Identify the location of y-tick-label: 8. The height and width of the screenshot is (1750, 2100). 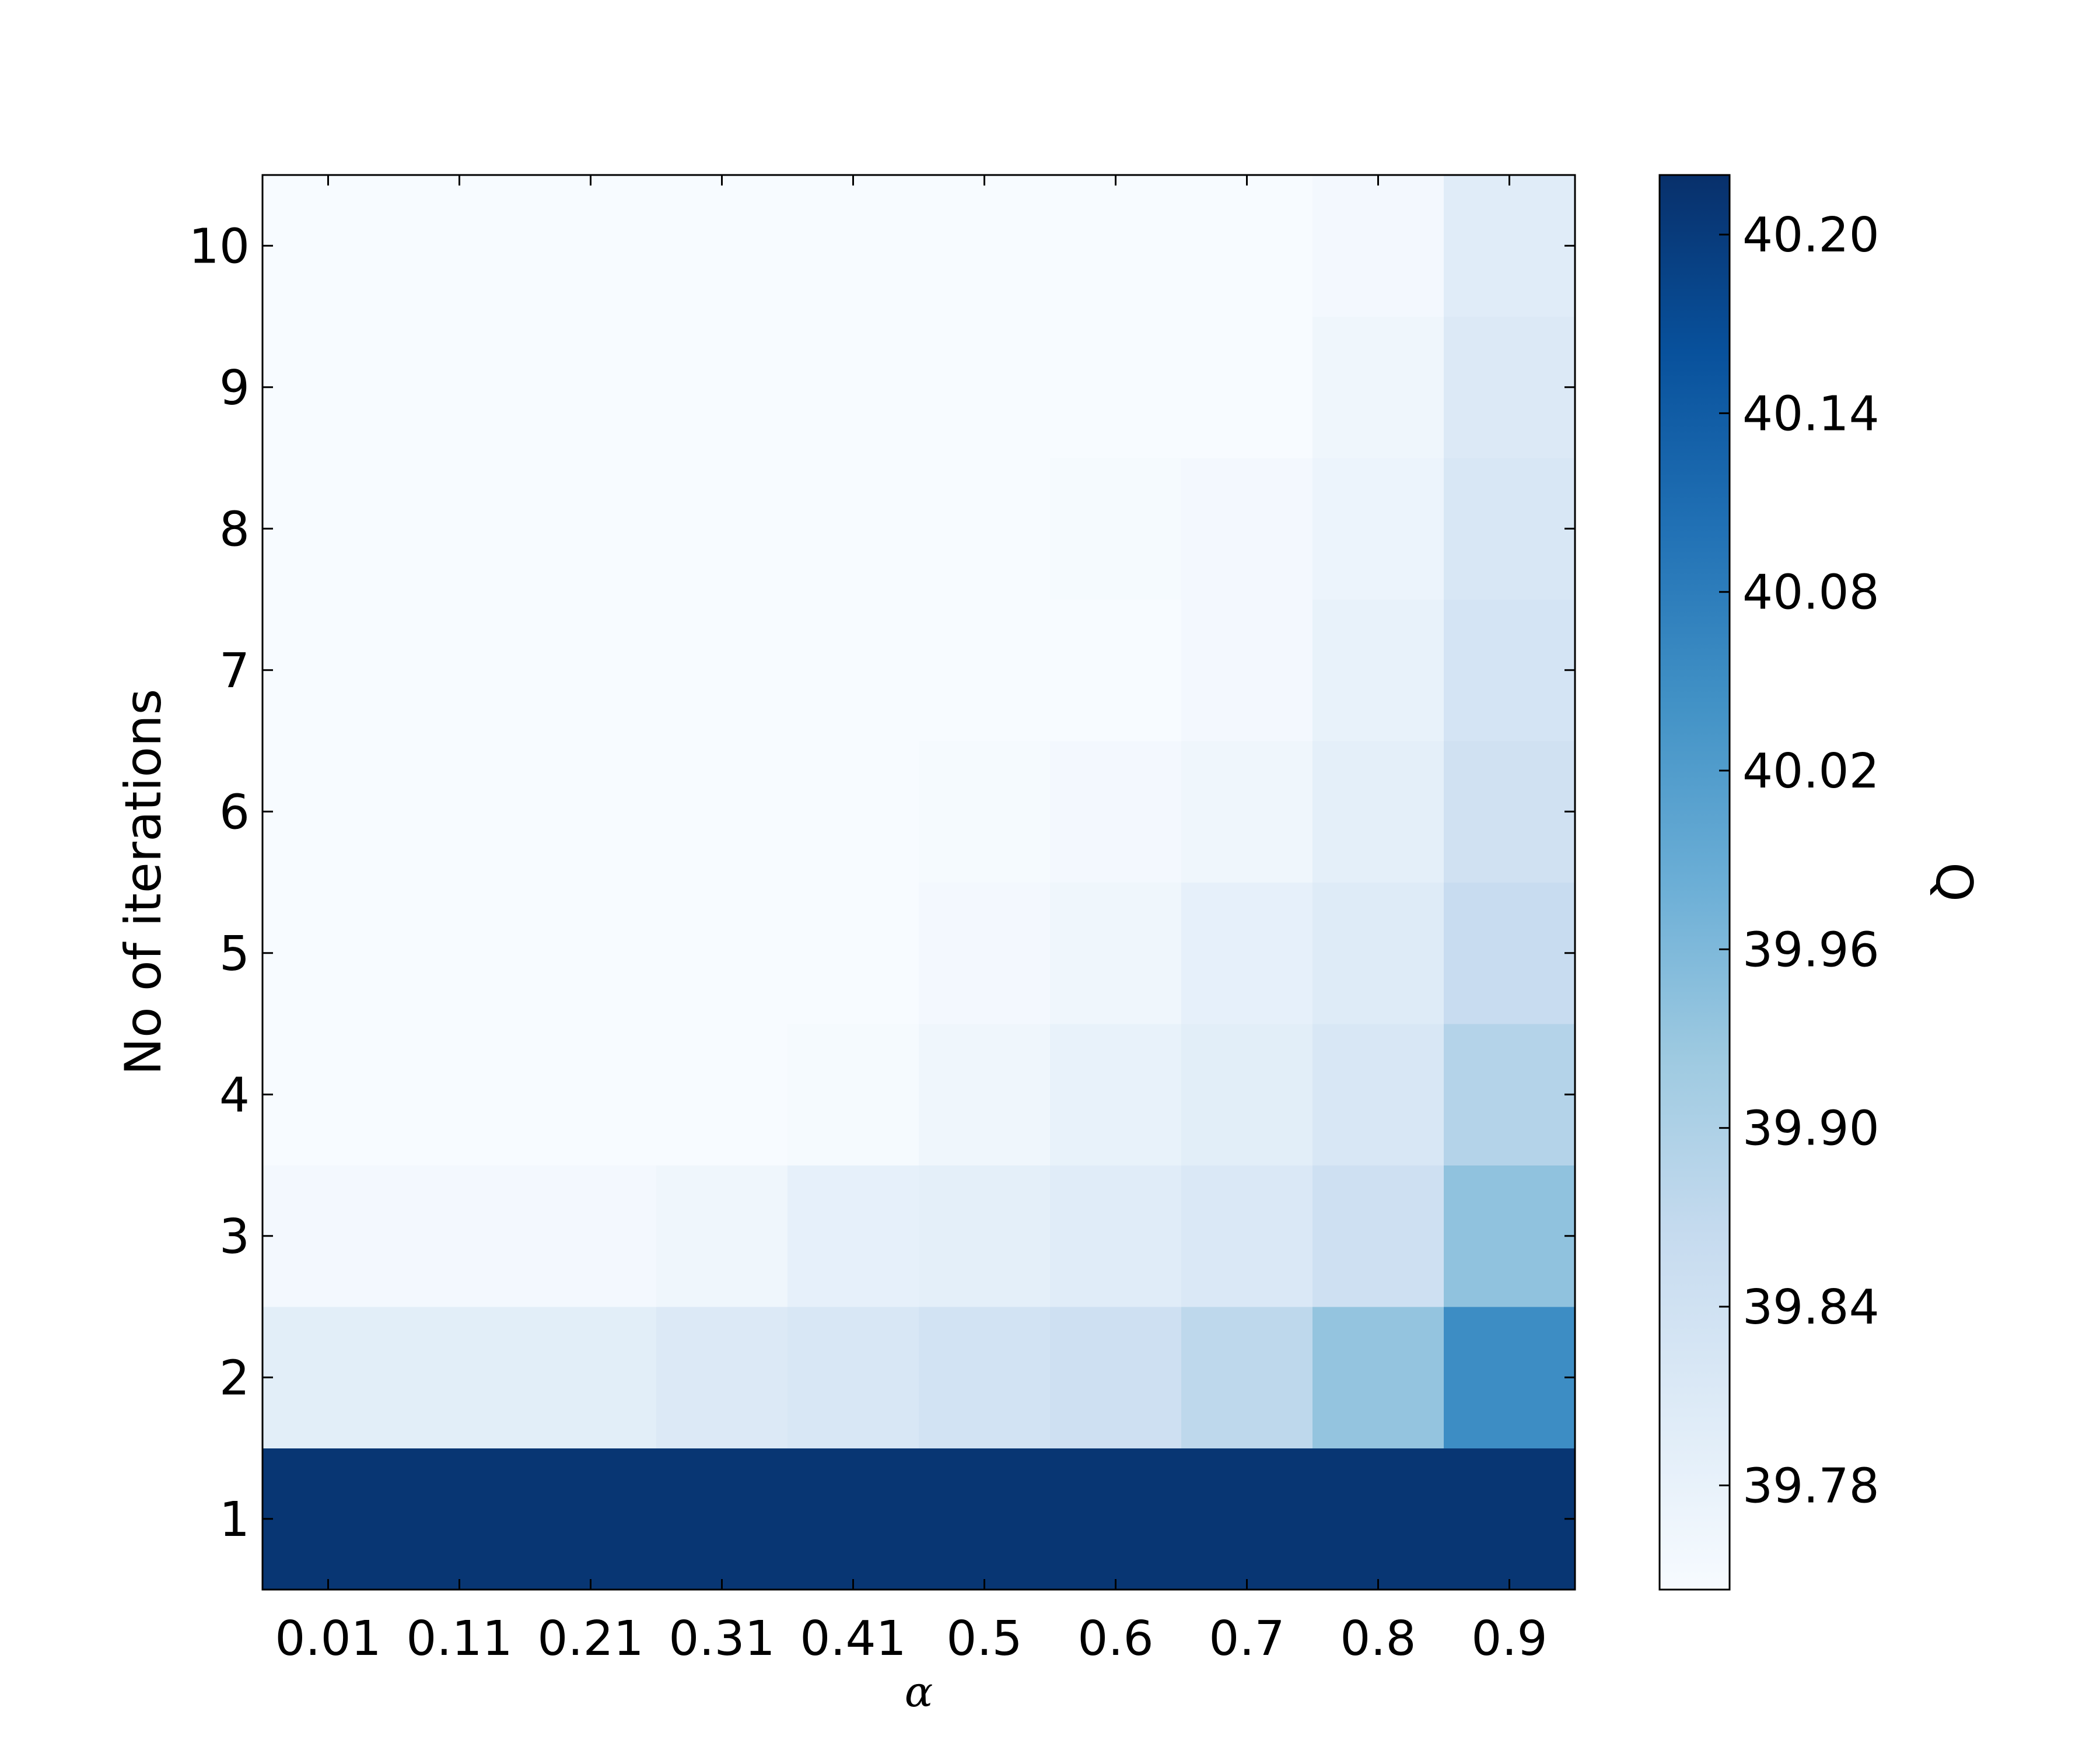
(235, 529).